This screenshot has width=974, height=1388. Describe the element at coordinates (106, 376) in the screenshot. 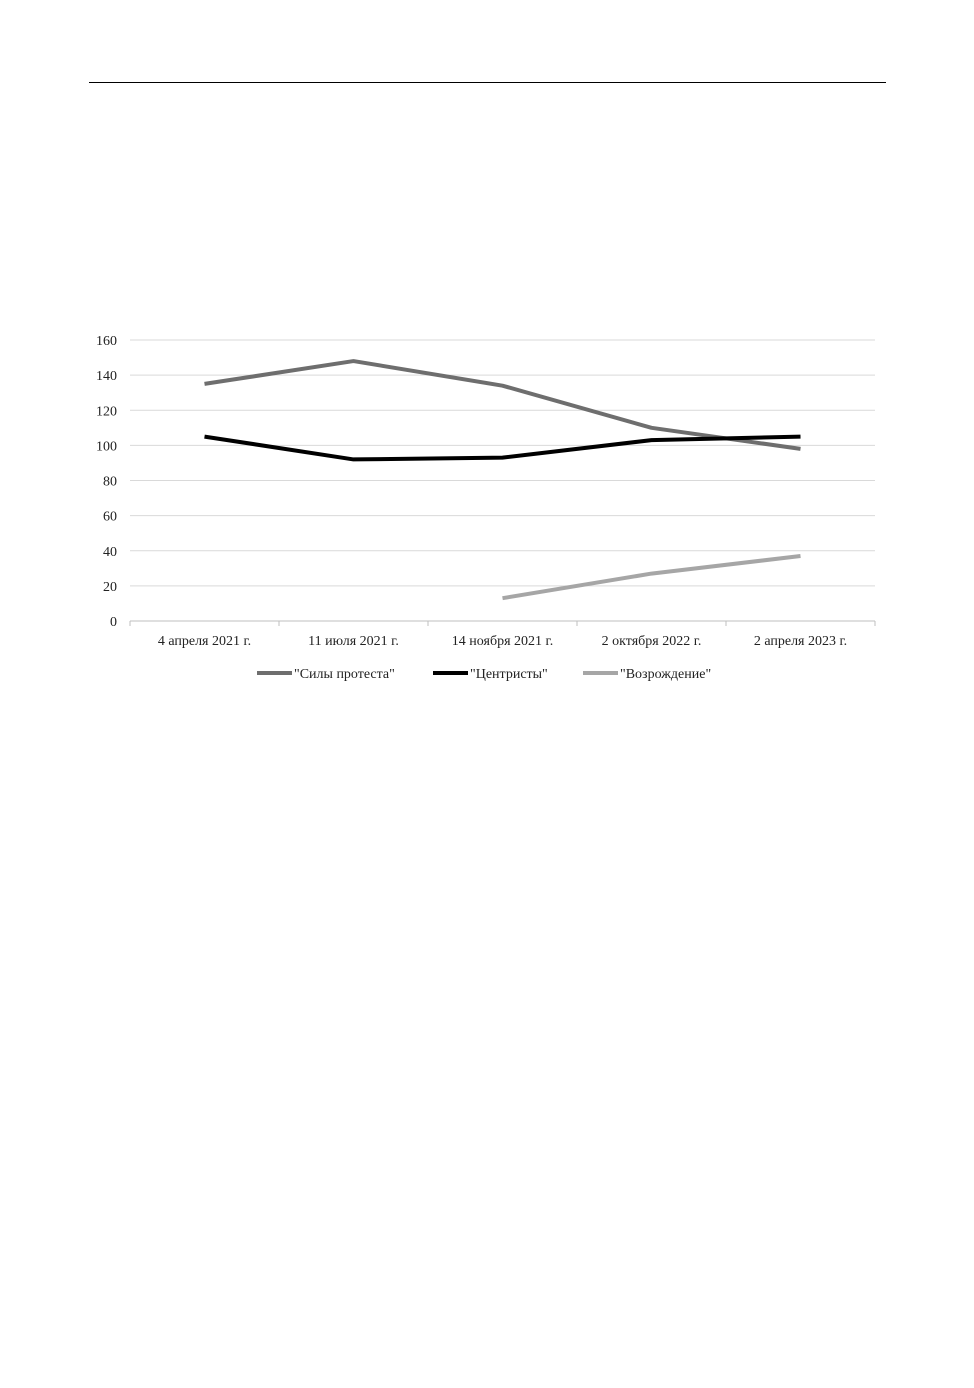

I see `y-tick-label: 140` at that location.